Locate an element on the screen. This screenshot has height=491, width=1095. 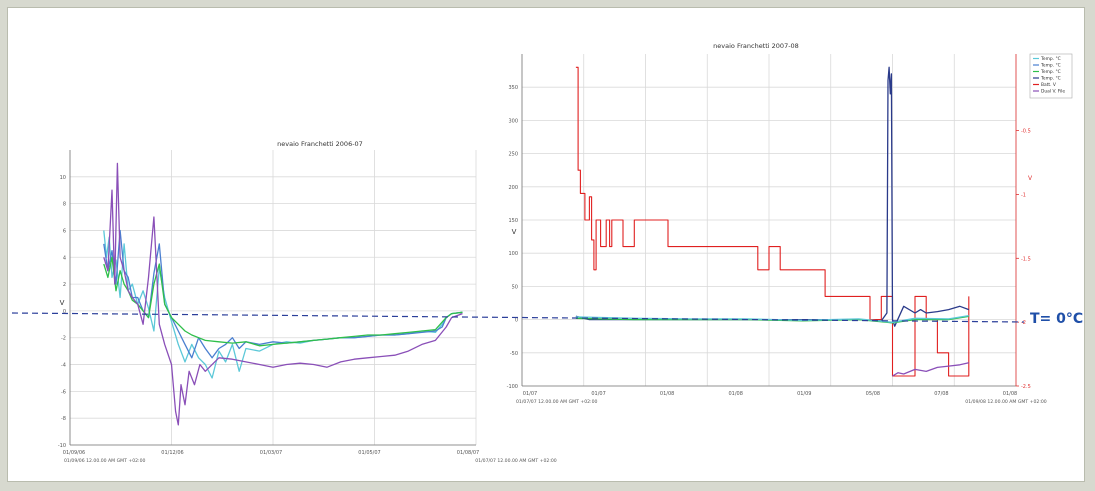
y-tick-label: -50 is located at coordinates (514, 354).